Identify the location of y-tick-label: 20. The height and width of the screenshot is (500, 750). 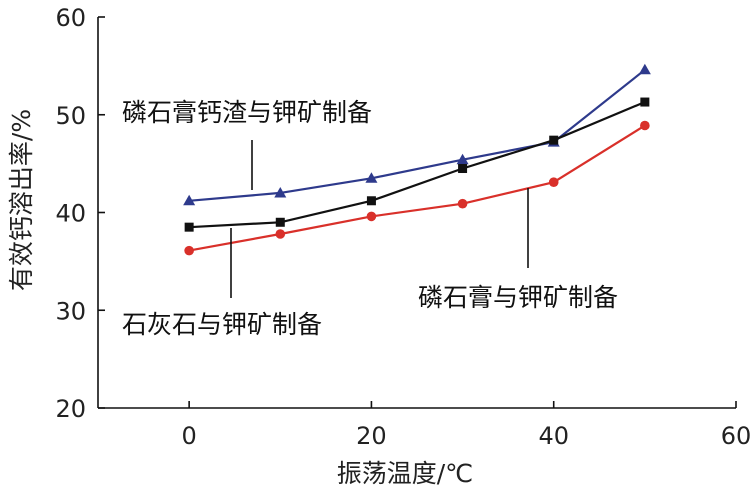
(70, 409).